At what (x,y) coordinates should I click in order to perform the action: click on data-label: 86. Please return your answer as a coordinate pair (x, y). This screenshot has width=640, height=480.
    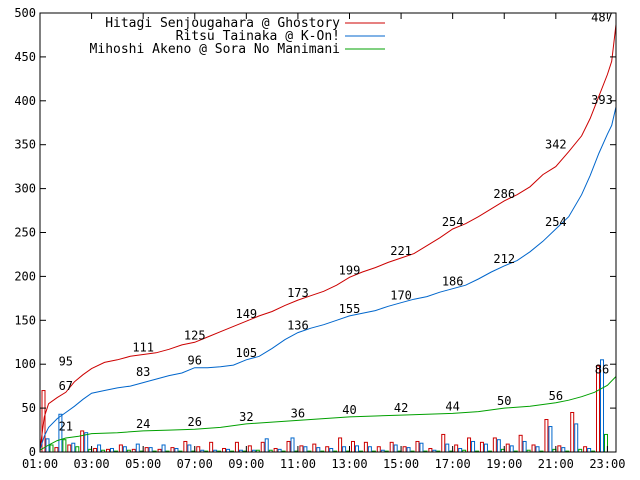
    Looking at the image, I should click on (602, 369).